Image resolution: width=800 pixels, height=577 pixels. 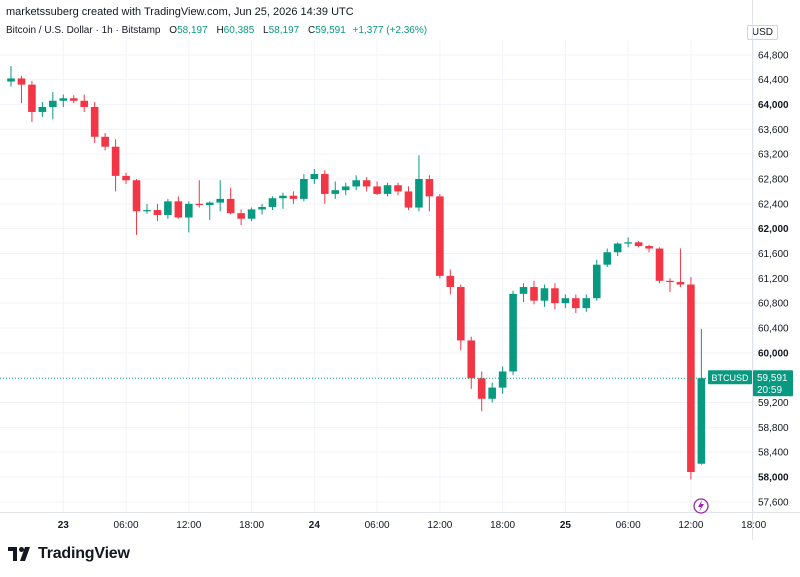 What do you see at coordinates (83, 30) in the screenshot?
I see `symbol-name: Bitcoin / U.S. Dollar · 1h · Bitstamp` at bounding box center [83, 30].